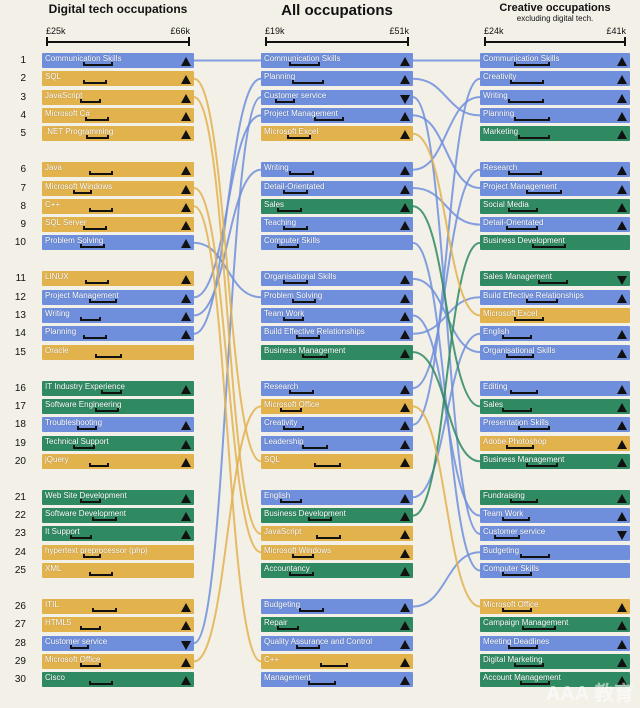 This screenshot has height=708, width=640. I want to click on skill-label: Problem Solving, so click(293, 295).